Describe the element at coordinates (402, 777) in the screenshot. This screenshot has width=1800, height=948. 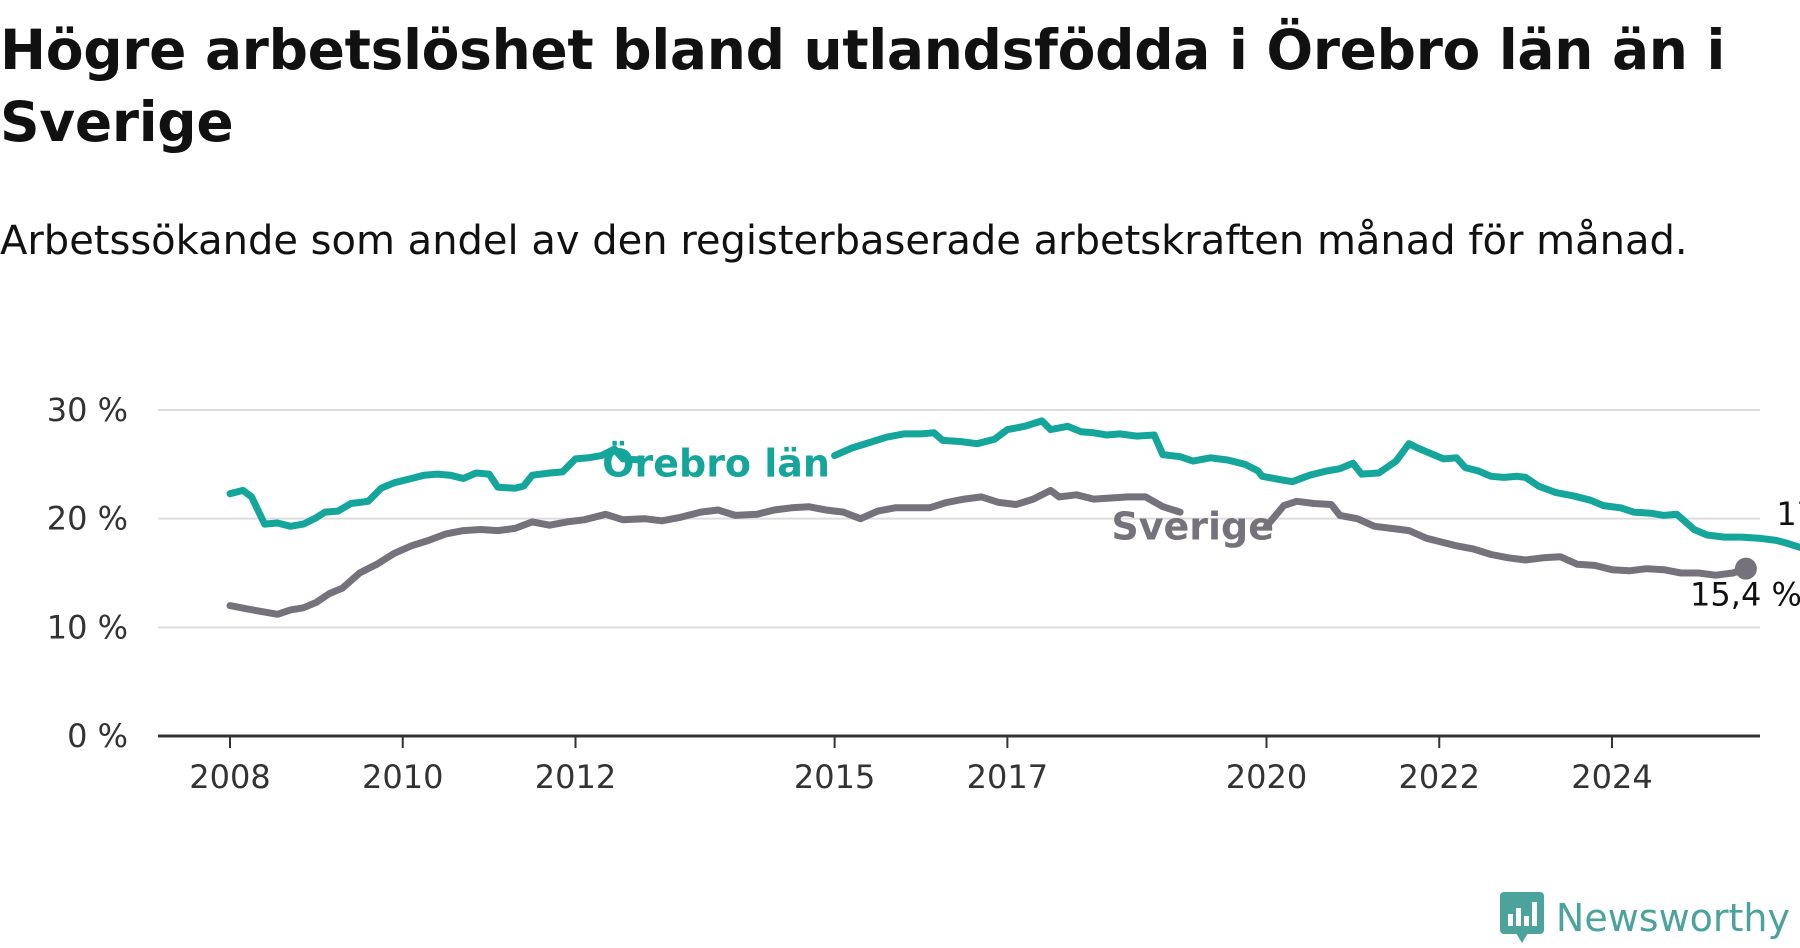
I see `x-tick-label: 2010` at that location.